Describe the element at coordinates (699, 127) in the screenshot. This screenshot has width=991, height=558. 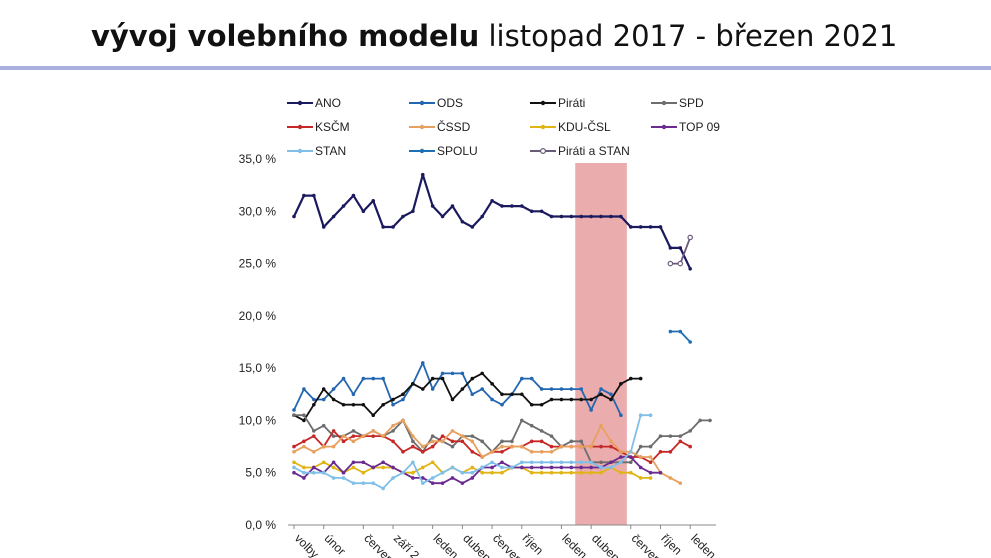
I see `legend-label: TOP 09` at that location.